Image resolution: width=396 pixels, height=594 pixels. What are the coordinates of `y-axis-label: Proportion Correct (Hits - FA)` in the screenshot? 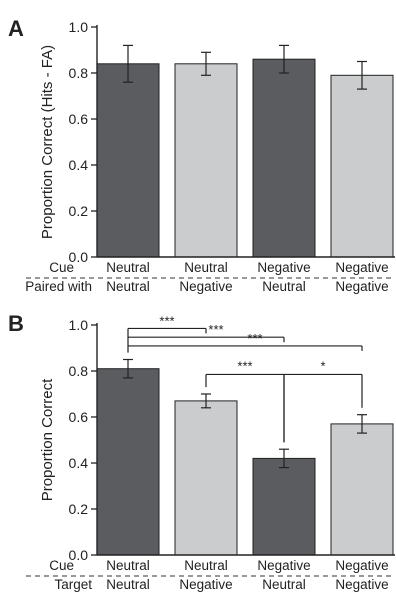 It's located at (47, 142).